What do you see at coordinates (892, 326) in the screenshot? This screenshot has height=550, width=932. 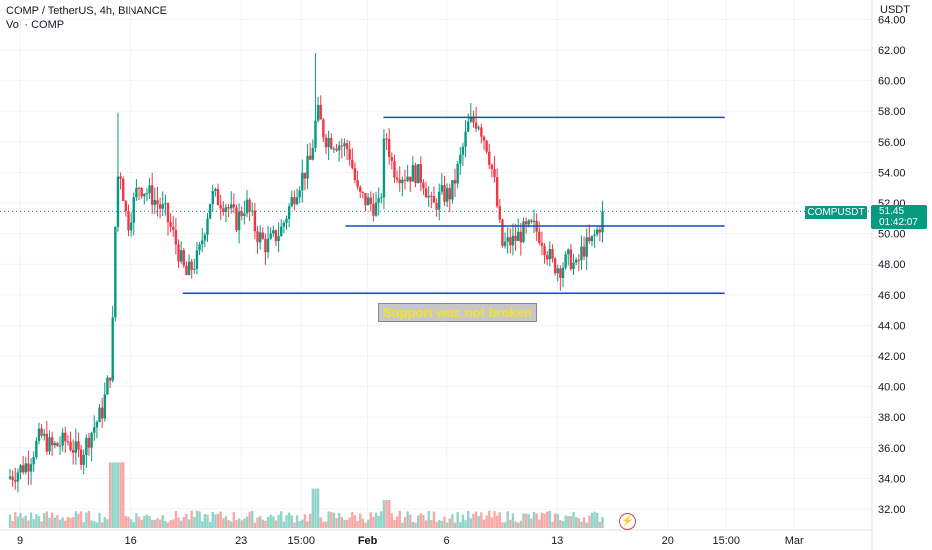 I see `y-tick-label: 44.00` at bounding box center [892, 326].